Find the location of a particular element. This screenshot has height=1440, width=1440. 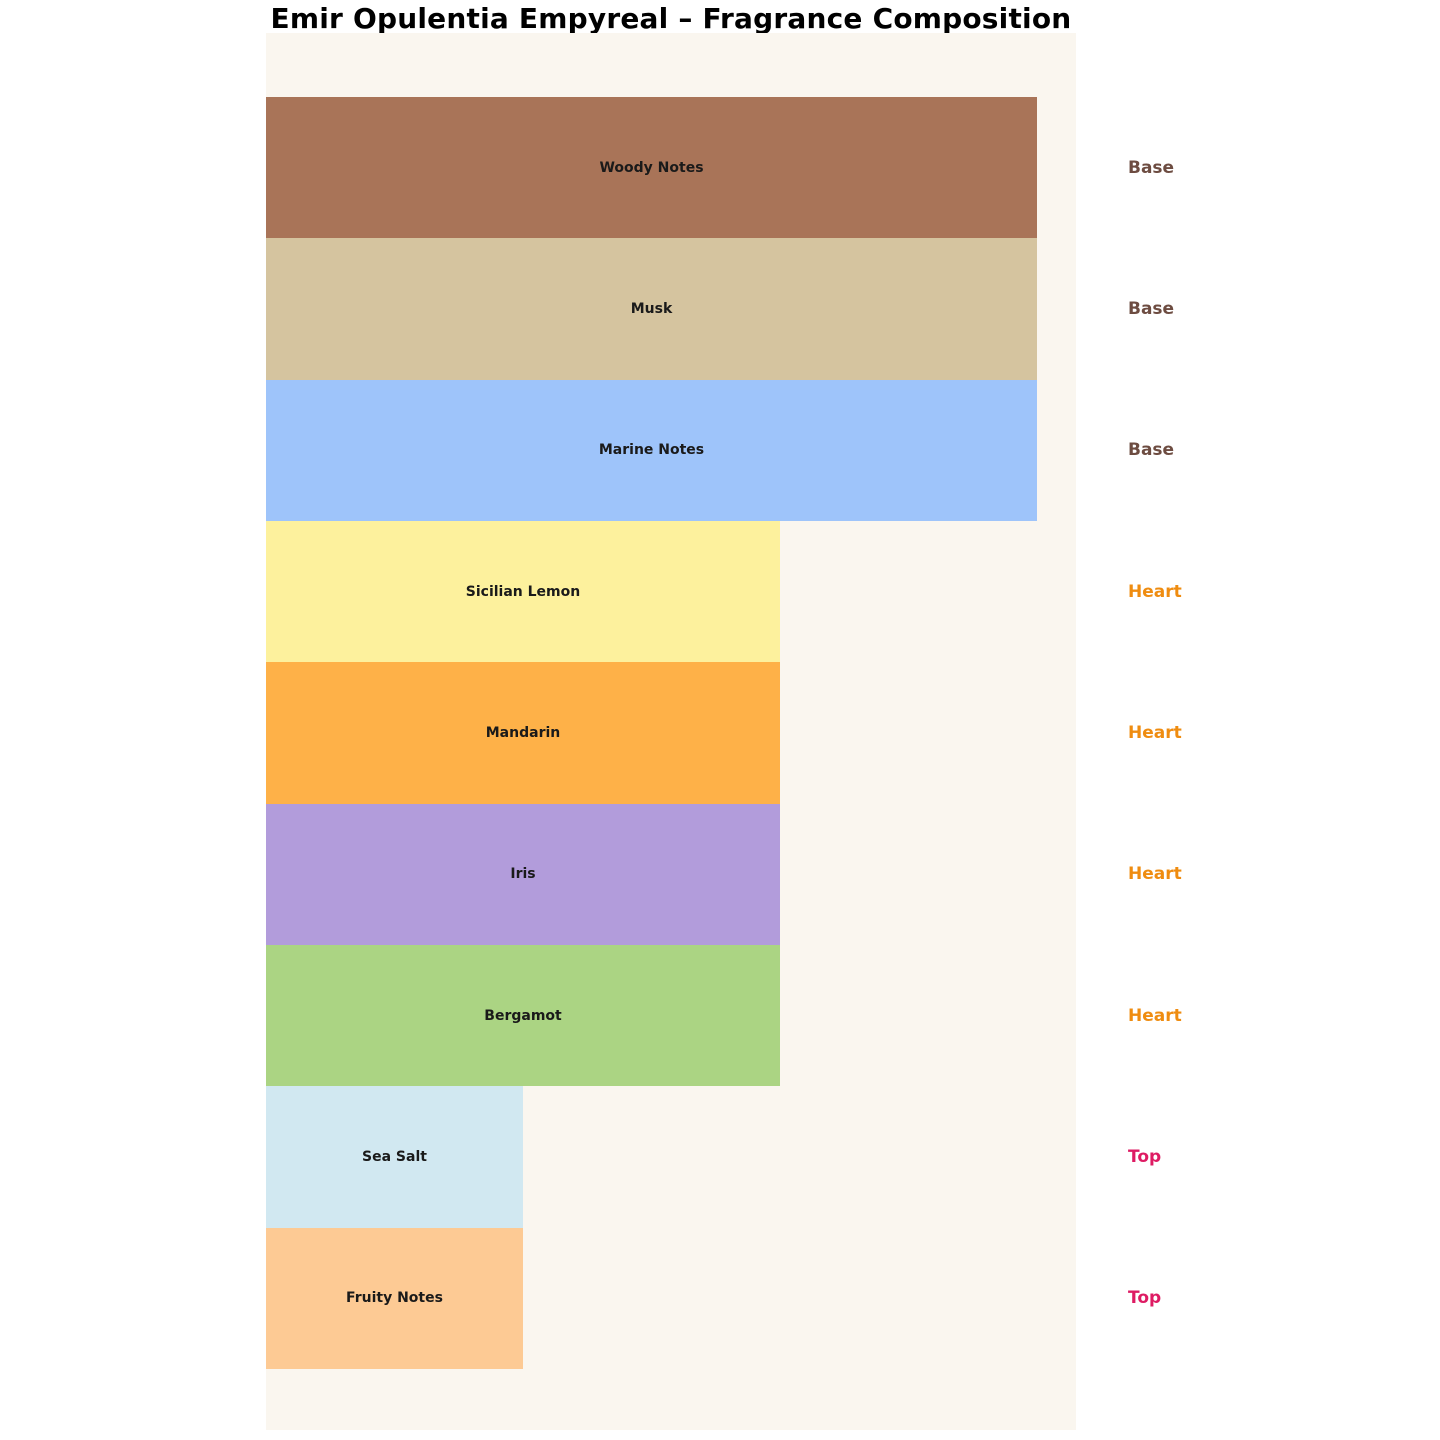

bar-label-mandarin: Mandarin is located at coordinates (523, 733).